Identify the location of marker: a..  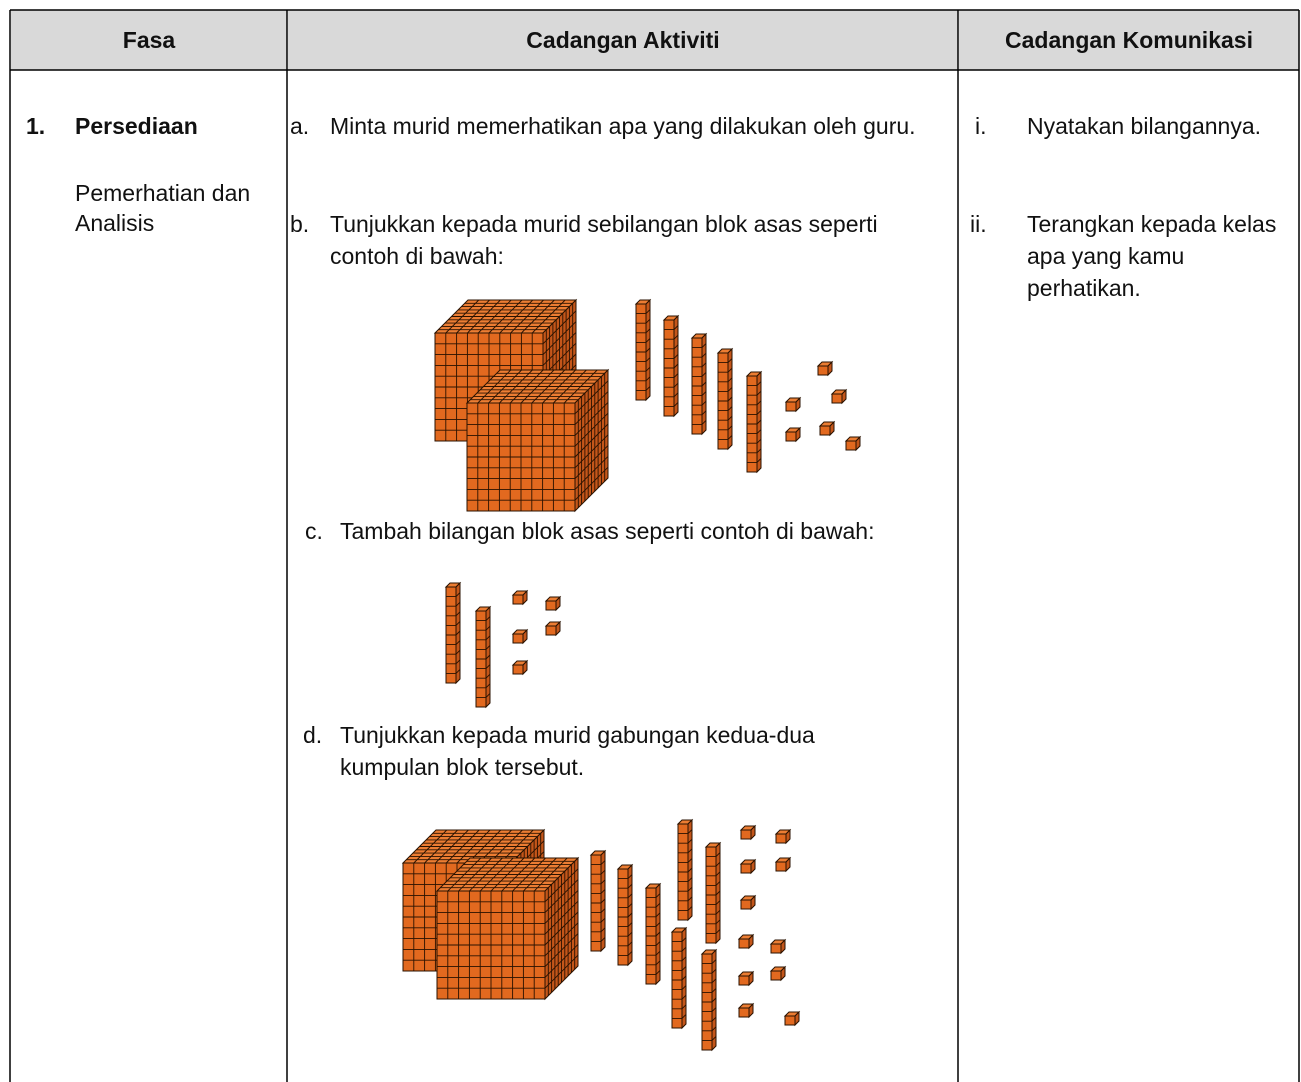
(300, 126).